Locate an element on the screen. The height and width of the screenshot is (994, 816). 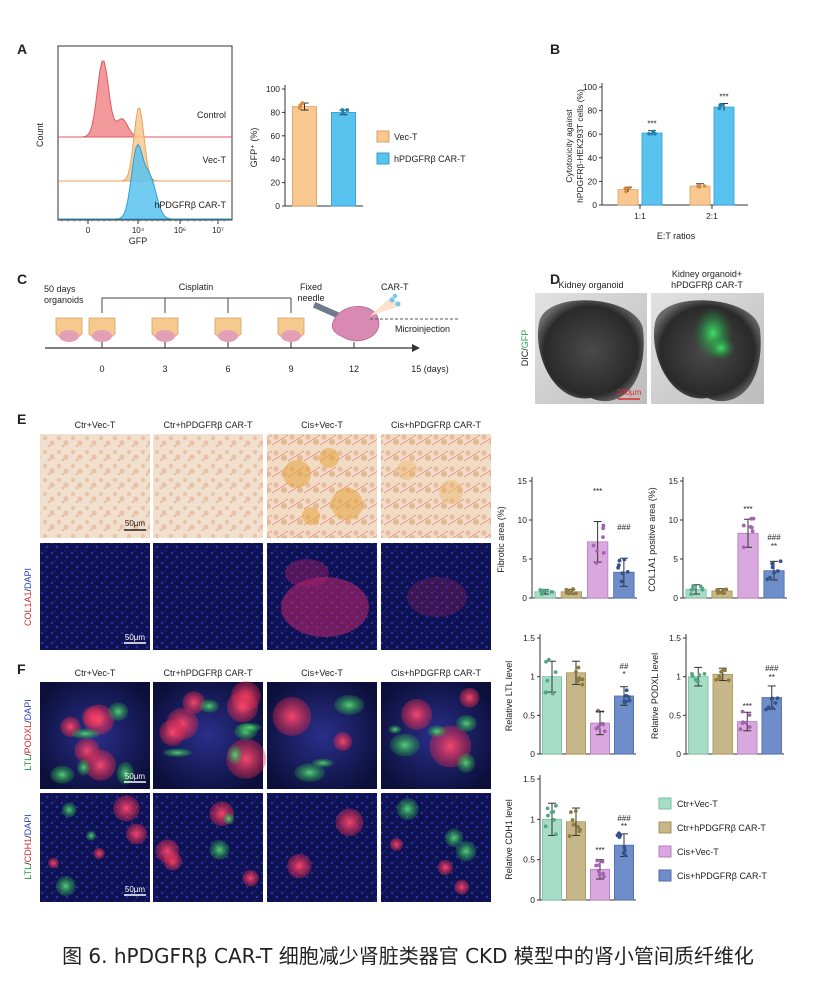
y-tick-label: 15 is located at coordinates (523, 481).